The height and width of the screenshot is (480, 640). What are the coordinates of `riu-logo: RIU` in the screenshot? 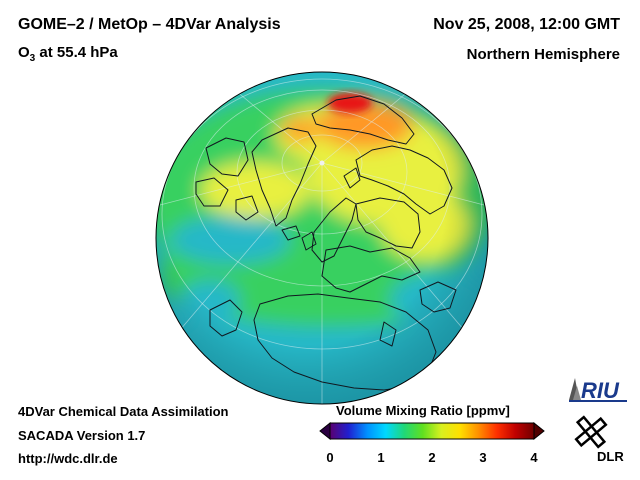 It's located at (598, 390).